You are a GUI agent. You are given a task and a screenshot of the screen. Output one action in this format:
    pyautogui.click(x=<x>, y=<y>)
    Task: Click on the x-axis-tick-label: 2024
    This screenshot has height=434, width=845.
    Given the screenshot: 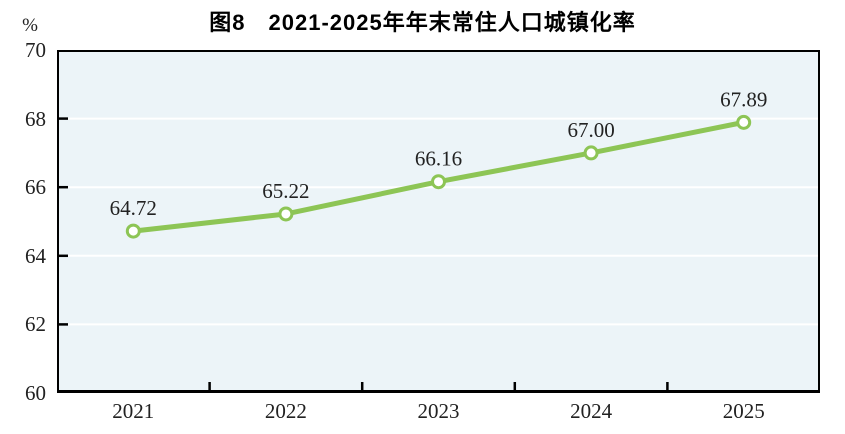 What is the action you would take?
    pyautogui.click(x=591, y=411)
    